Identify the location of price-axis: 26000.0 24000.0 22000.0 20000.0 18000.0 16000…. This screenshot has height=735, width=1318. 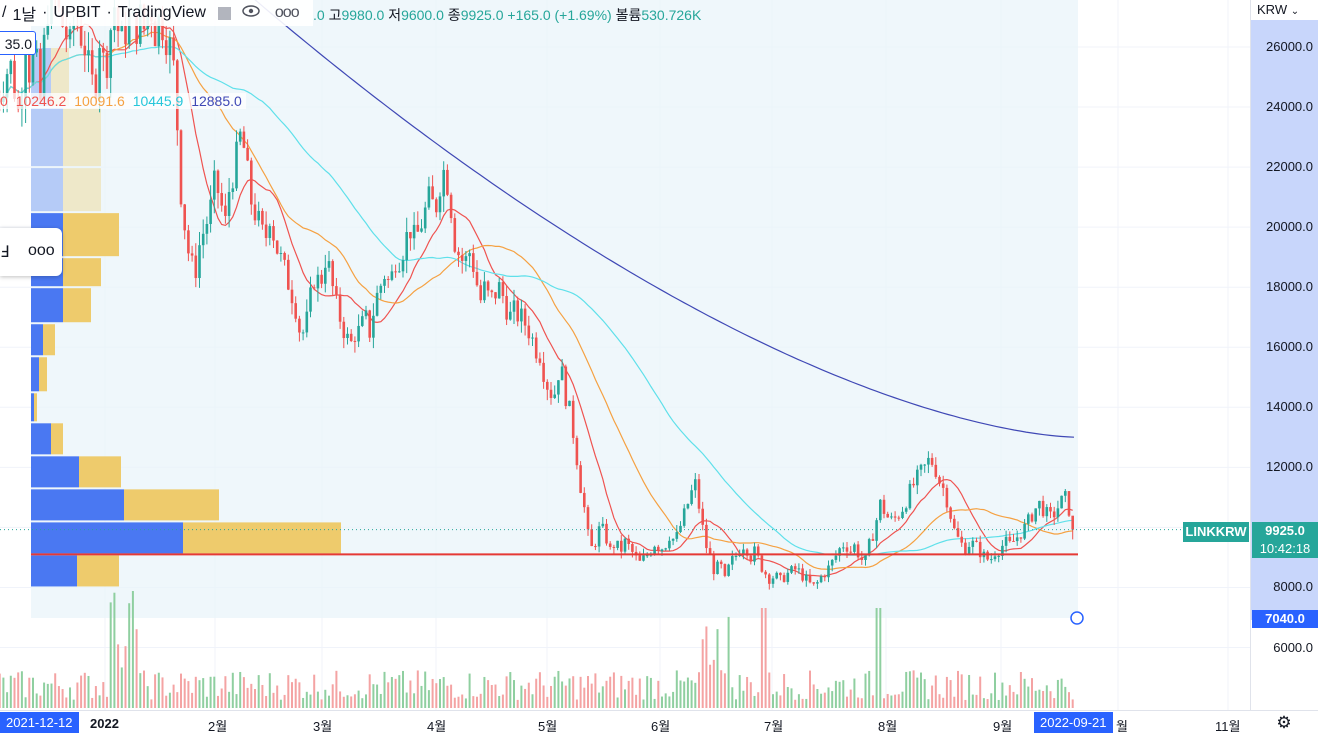
(1284, 355).